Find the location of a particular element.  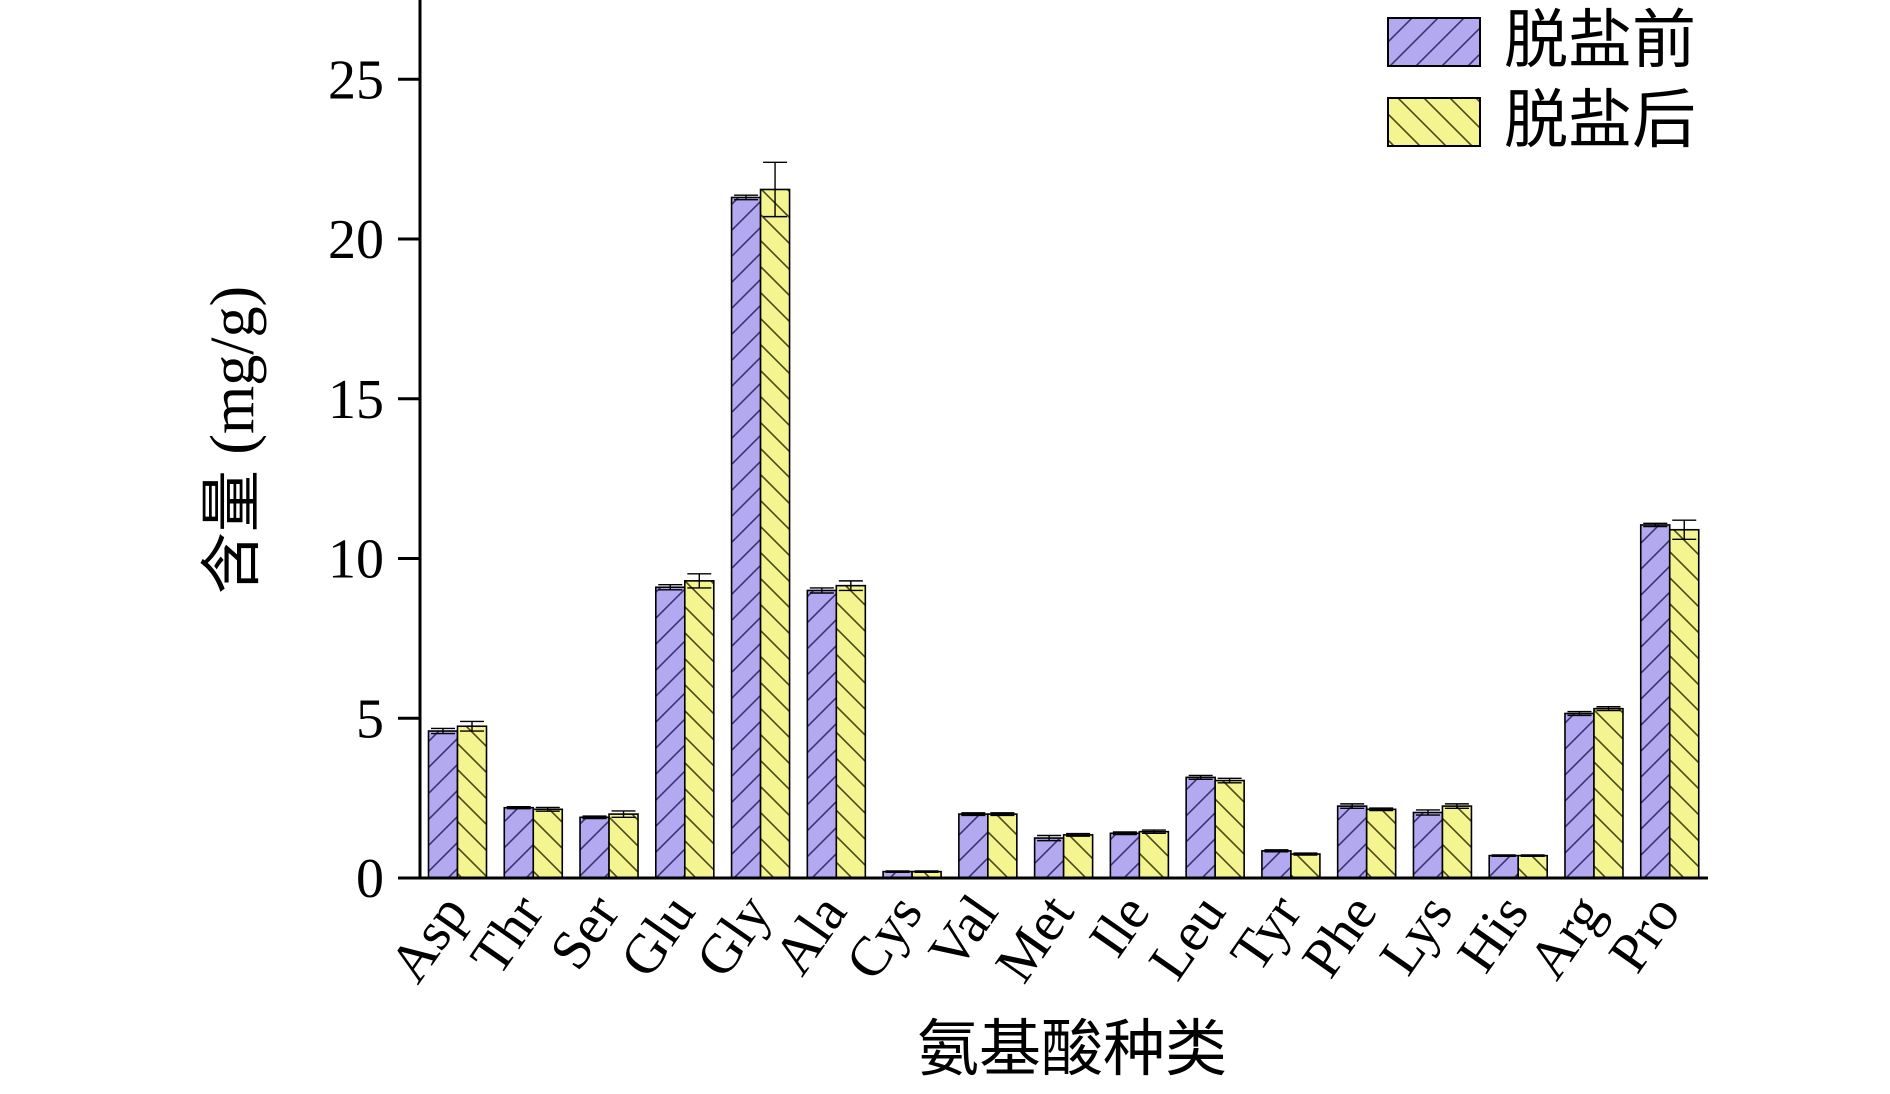

x-category-label: Tyr is located at coordinates (1266, 933).